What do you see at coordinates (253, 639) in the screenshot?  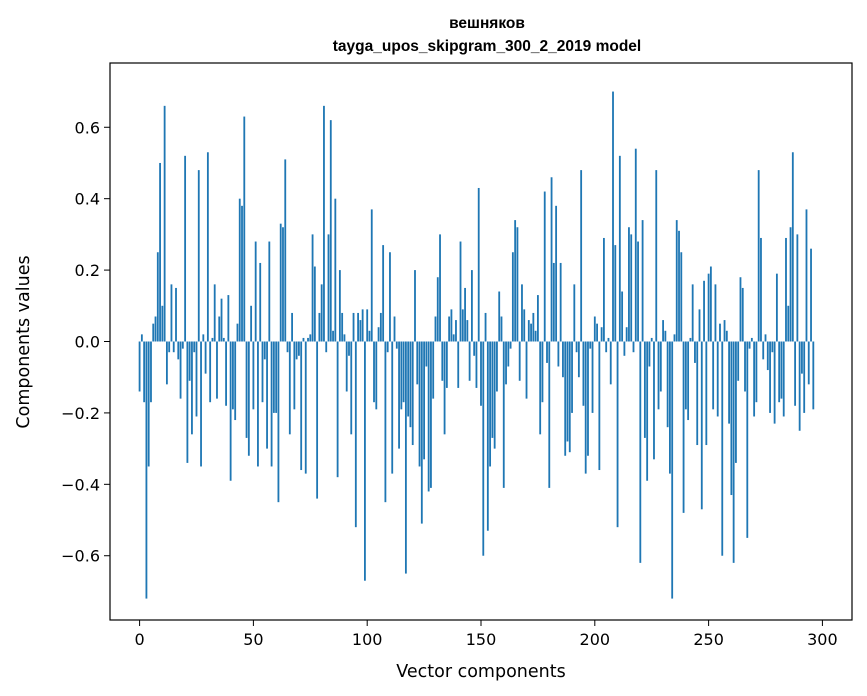 I see `x-tick-label: 50` at bounding box center [253, 639].